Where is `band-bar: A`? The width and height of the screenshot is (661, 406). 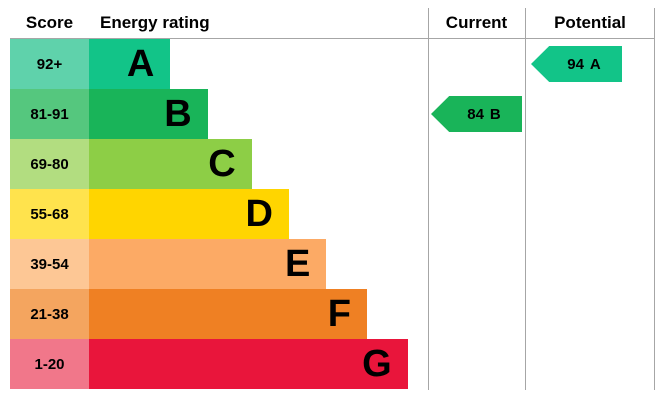 band-bar: A is located at coordinates (130, 64).